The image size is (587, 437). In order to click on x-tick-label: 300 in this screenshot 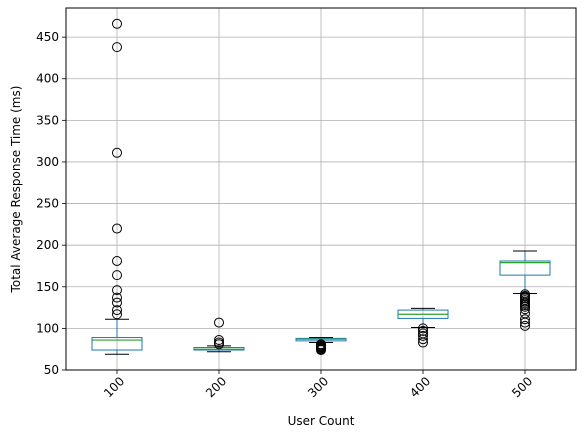, I will do `click(318, 387)`.